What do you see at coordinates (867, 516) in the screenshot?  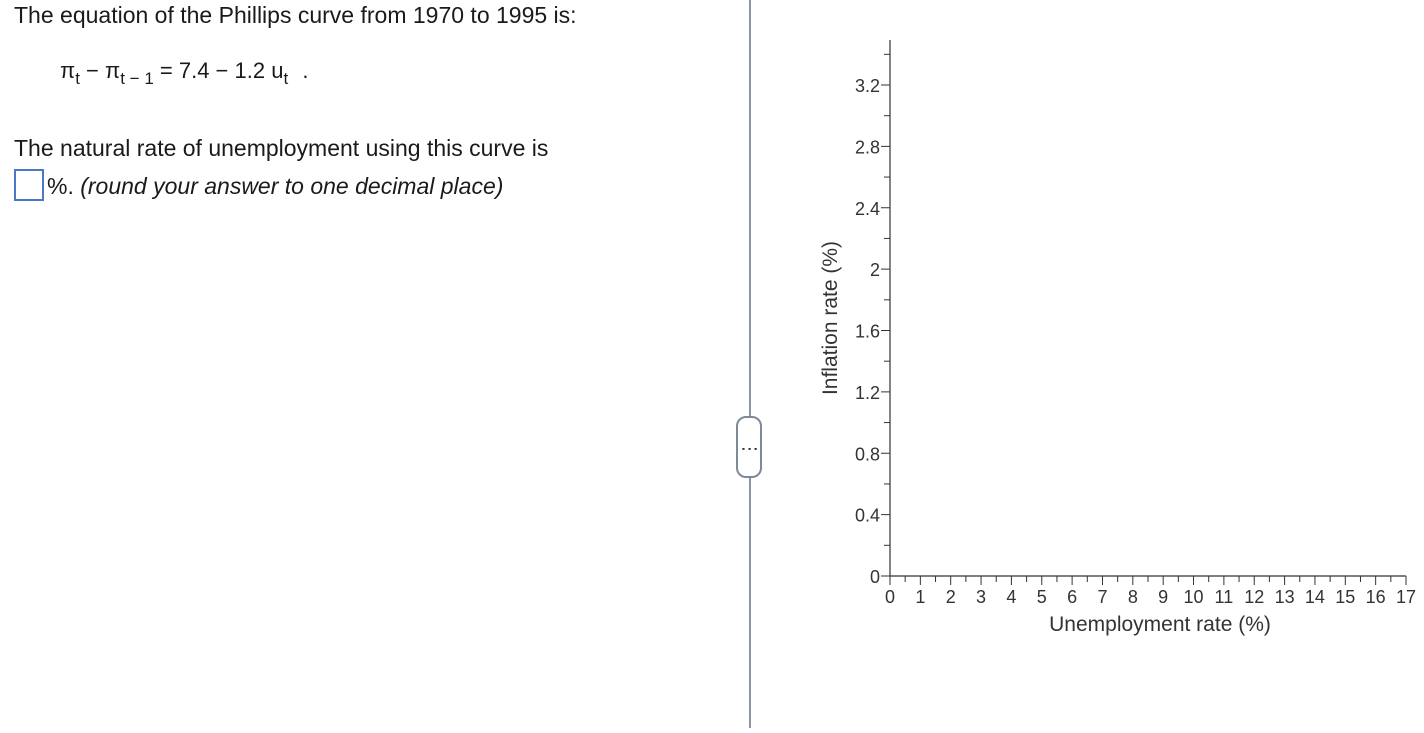 I see `y-tick-label: 0.4` at bounding box center [867, 516].